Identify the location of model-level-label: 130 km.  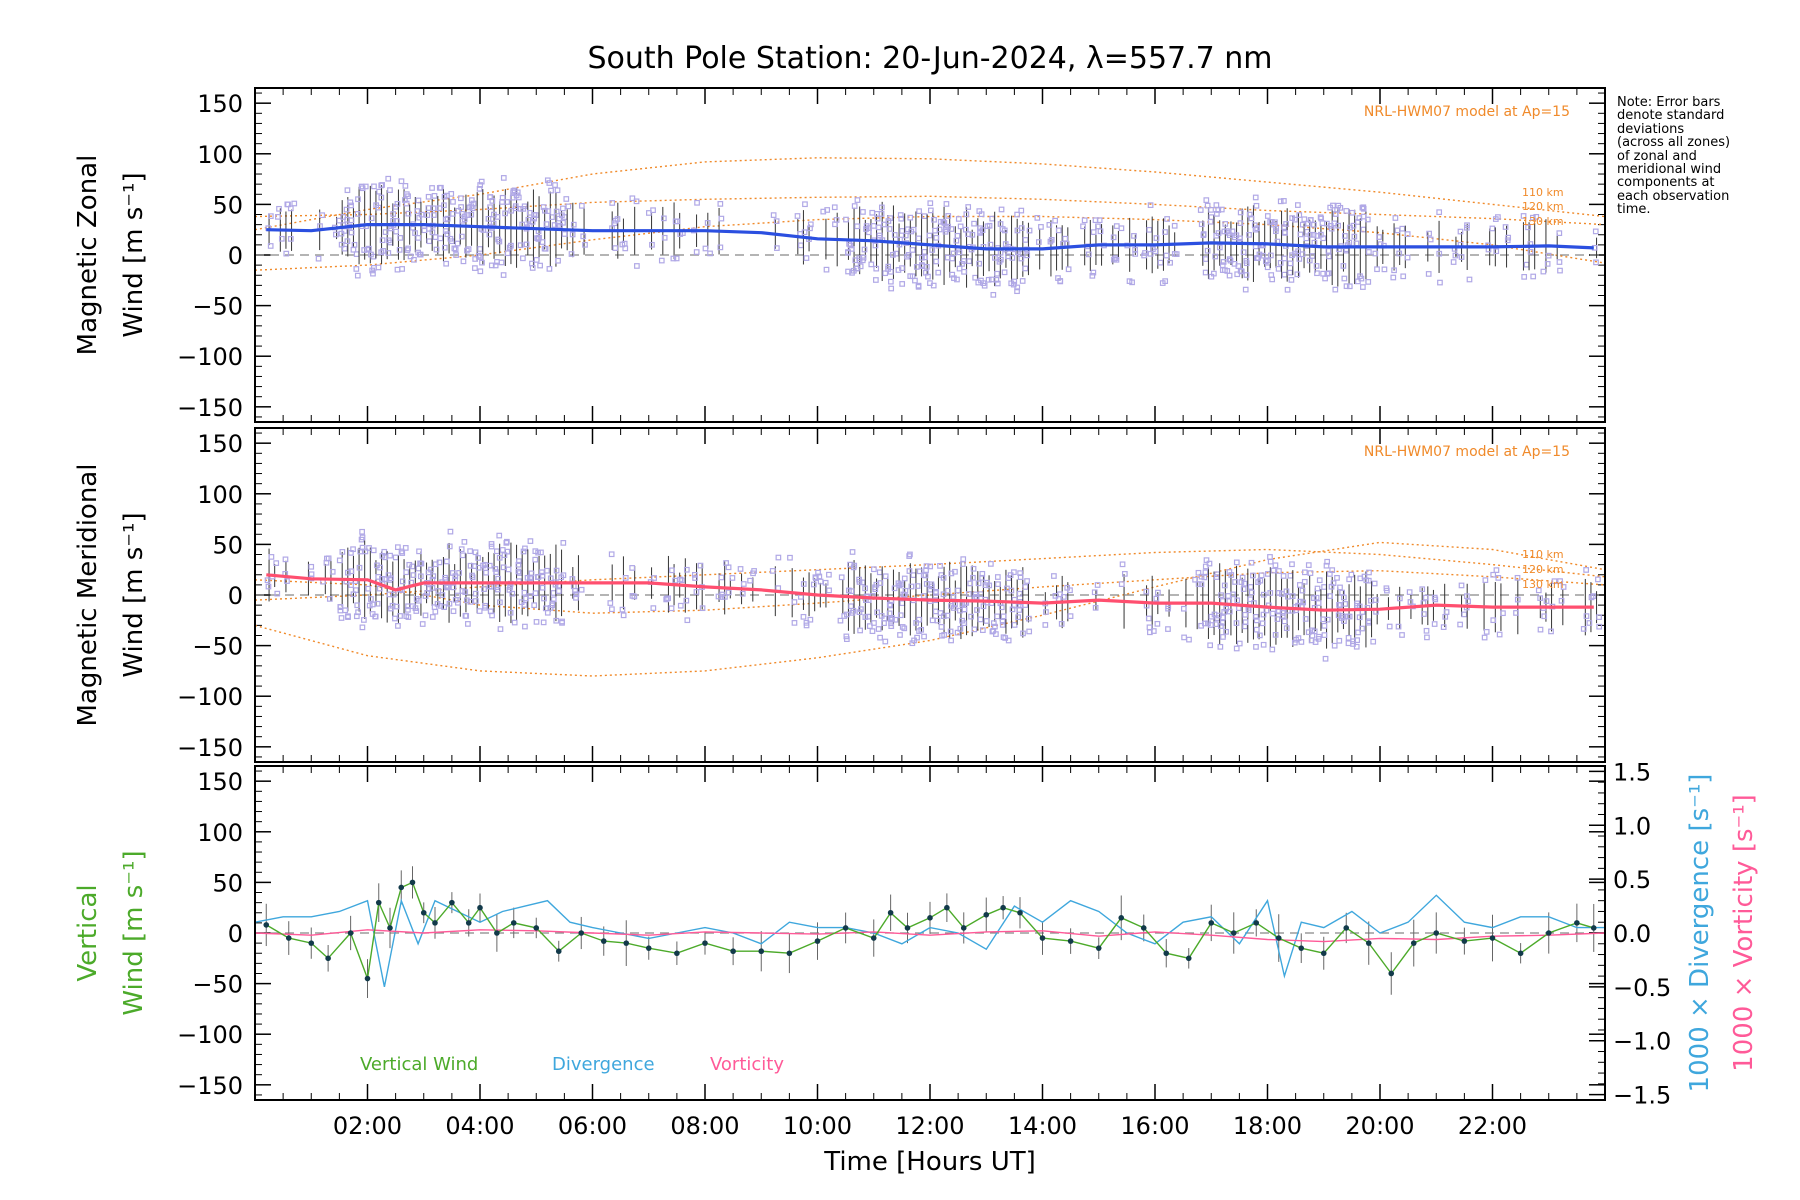
(1543, 584).